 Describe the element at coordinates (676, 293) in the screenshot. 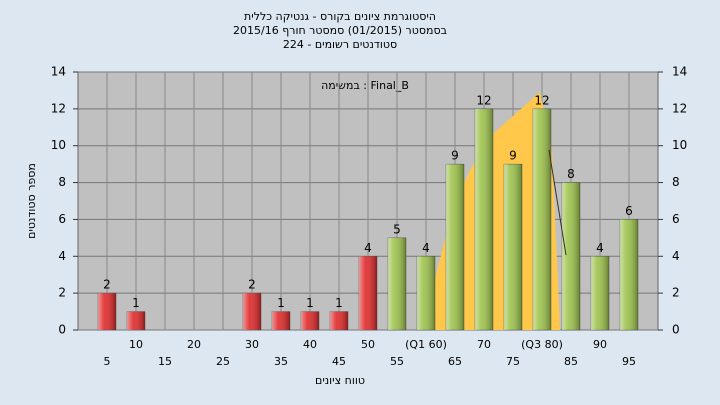

I see `y2-tick-label: 2` at that location.